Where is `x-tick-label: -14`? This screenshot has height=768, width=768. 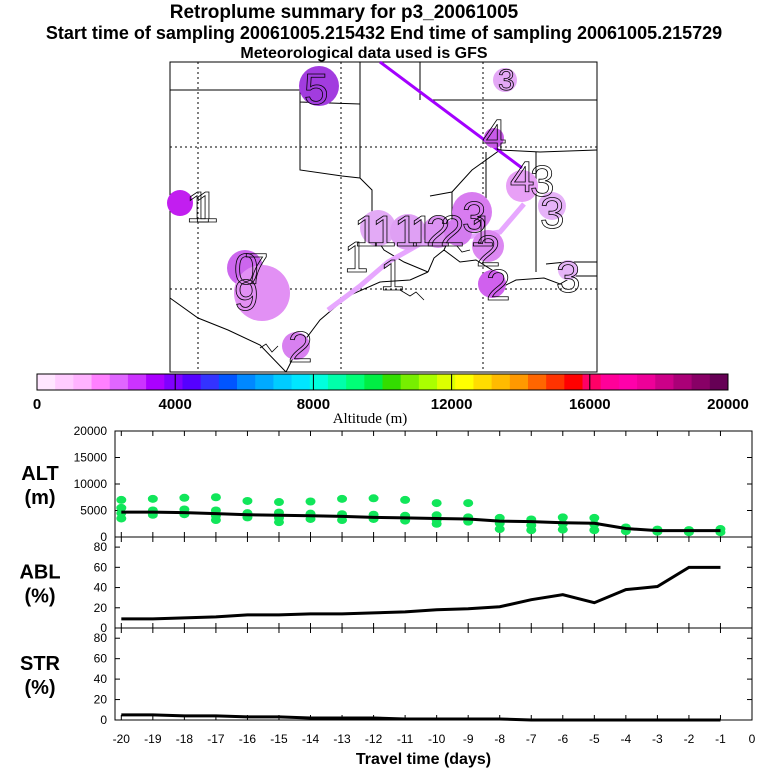 x-tick-label: -14 is located at coordinates (311, 739).